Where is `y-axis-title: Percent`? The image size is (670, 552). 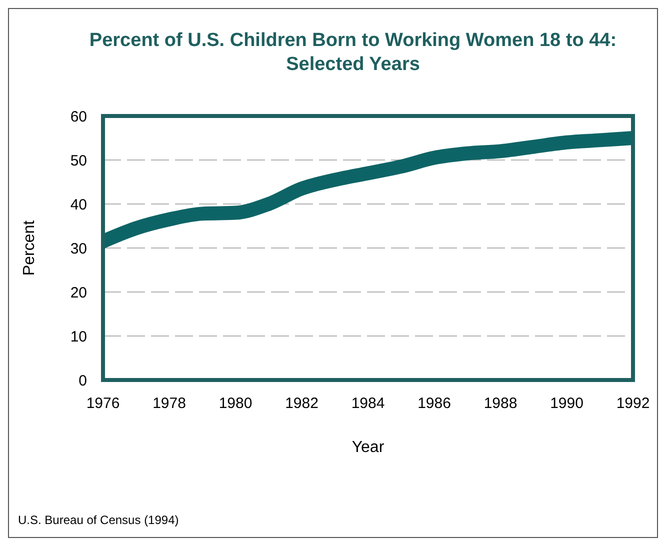 y-axis-title: Percent is located at coordinates (29, 248).